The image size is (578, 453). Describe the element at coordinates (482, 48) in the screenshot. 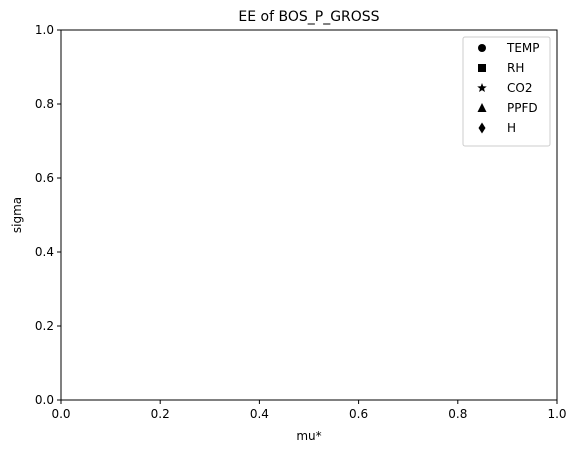

I see `circle-icon` at that location.